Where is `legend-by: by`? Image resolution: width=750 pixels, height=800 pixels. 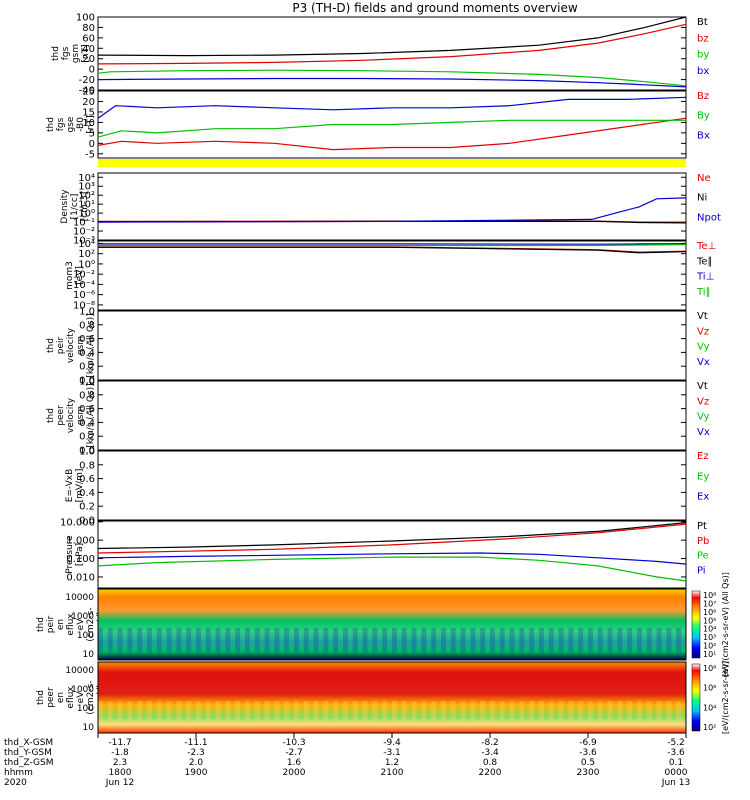
legend-by: by is located at coordinates (703, 55).